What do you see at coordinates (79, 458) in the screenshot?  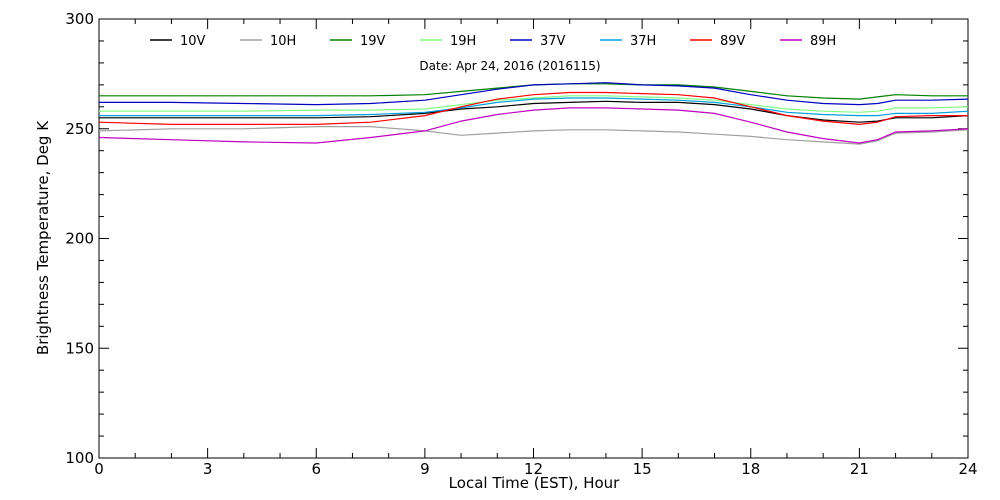 I see `y-tick-label: 100` at bounding box center [79, 458].